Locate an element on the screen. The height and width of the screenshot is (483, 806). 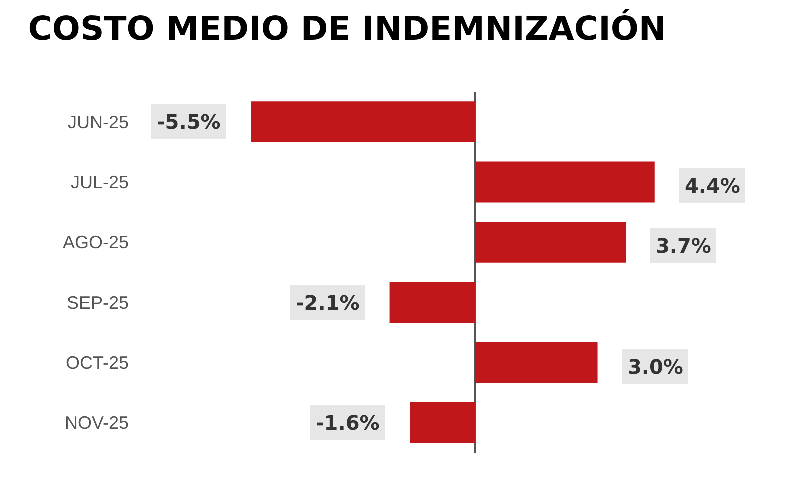
y-tick-label: SEP-25 is located at coordinates (97, 302).